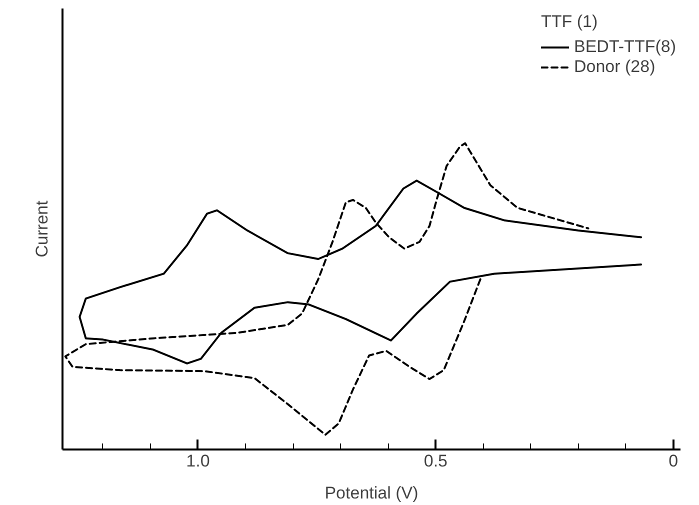 This screenshot has height=505, width=699. Describe the element at coordinates (673, 461) in the screenshot. I see `x-tick-label: 0` at that location.